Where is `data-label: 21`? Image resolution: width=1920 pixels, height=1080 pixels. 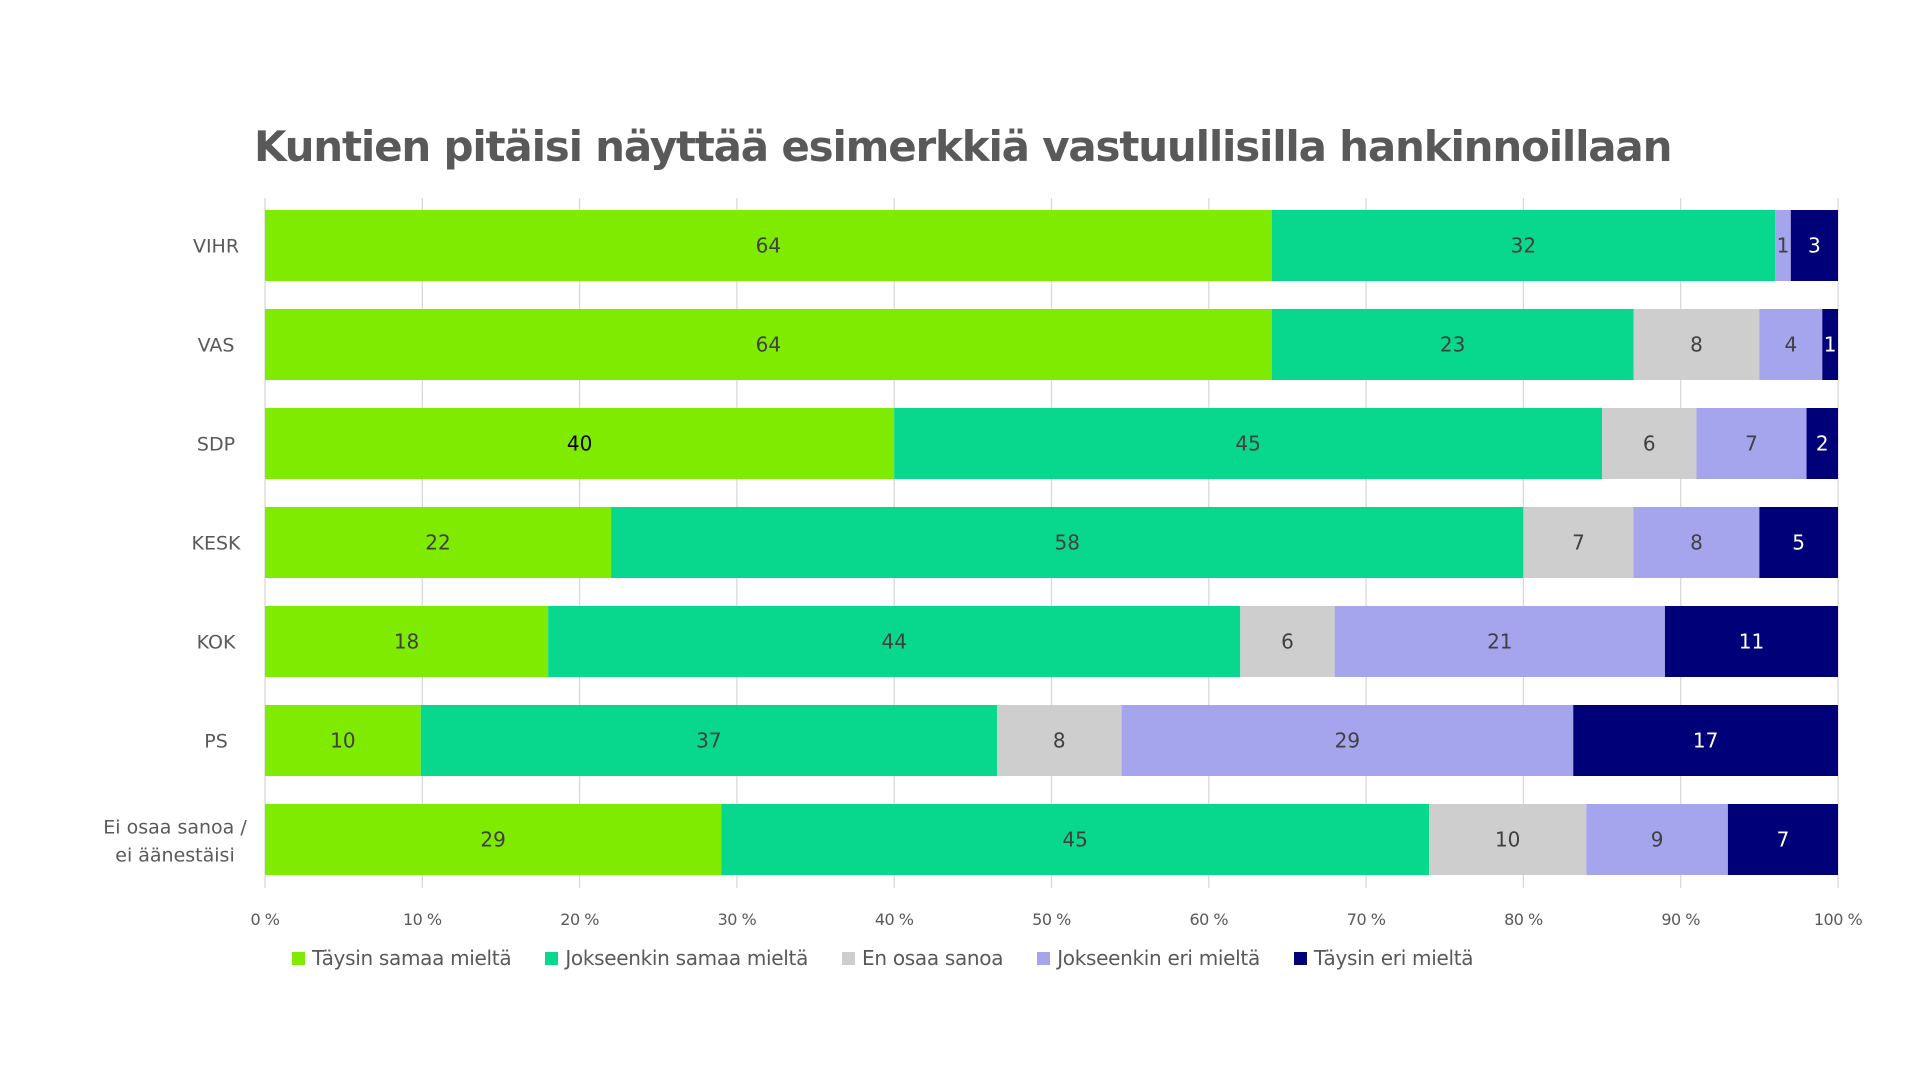 data-label: 21 is located at coordinates (1499, 642).